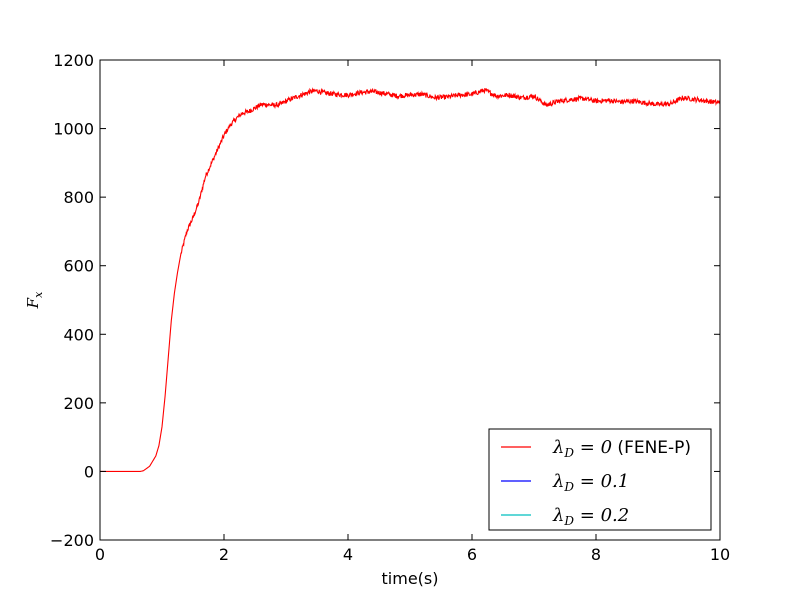  I want to click on y-tick-label: 0, so click(89, 471).